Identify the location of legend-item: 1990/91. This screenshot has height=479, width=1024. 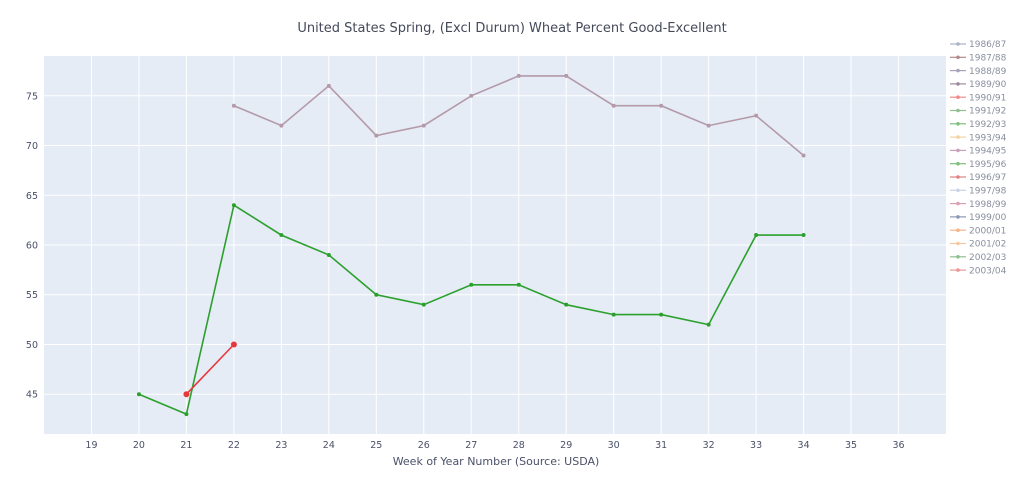
(978, 98).